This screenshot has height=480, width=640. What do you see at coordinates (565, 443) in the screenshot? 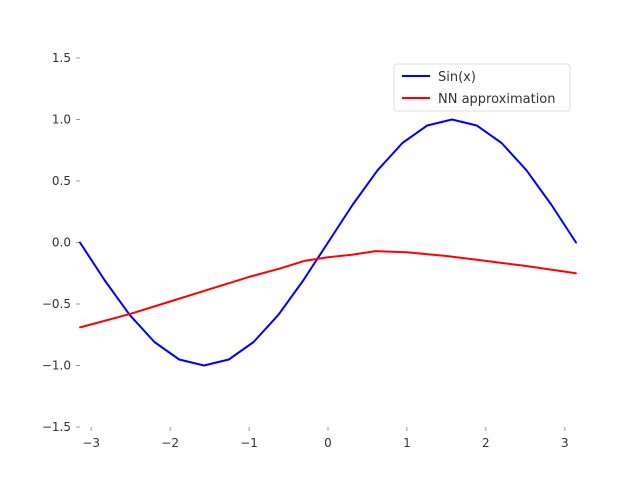
I see `x-tick-label: 3` at bounding box center [565, 443].